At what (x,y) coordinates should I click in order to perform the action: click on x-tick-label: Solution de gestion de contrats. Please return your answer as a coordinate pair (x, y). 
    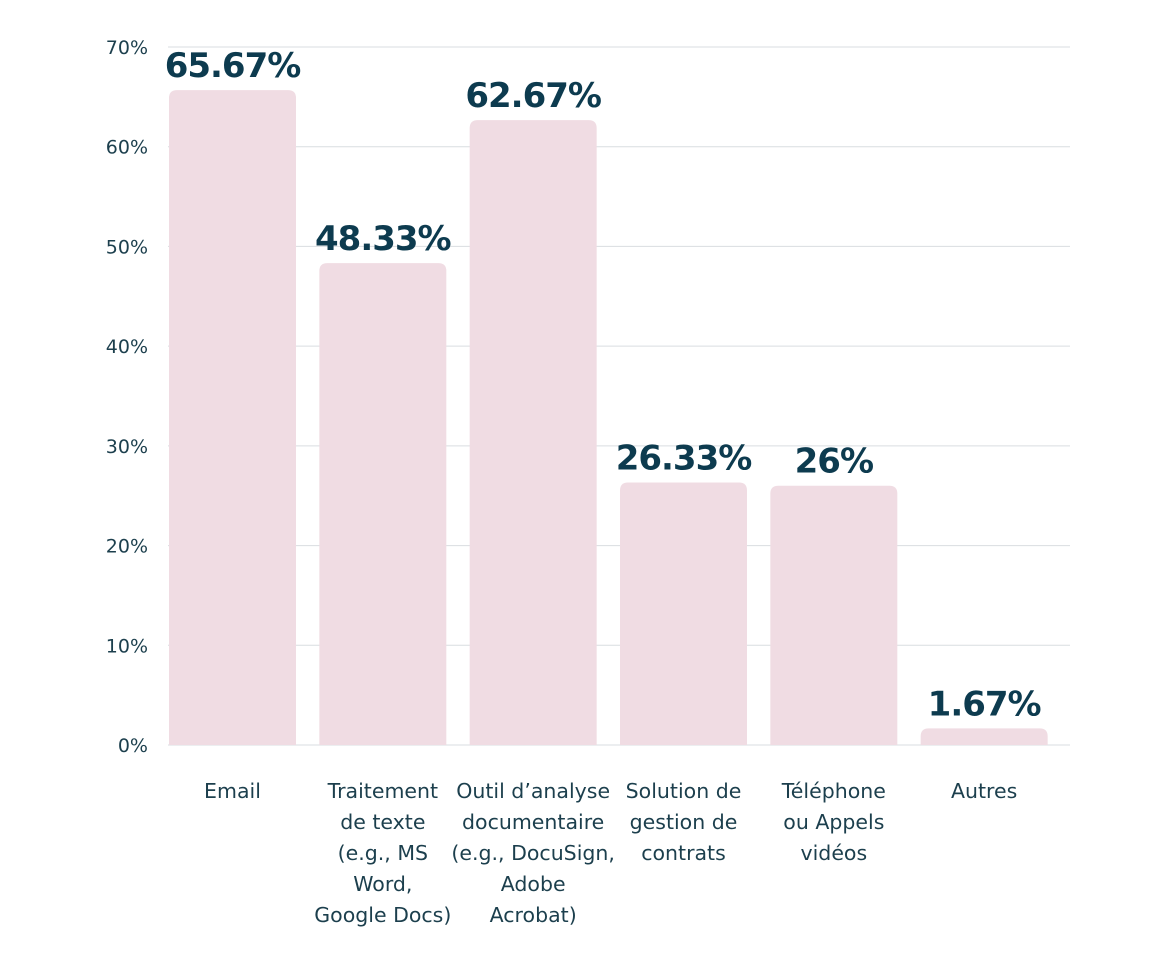
    Looking at the image, I should click on (684, 822).